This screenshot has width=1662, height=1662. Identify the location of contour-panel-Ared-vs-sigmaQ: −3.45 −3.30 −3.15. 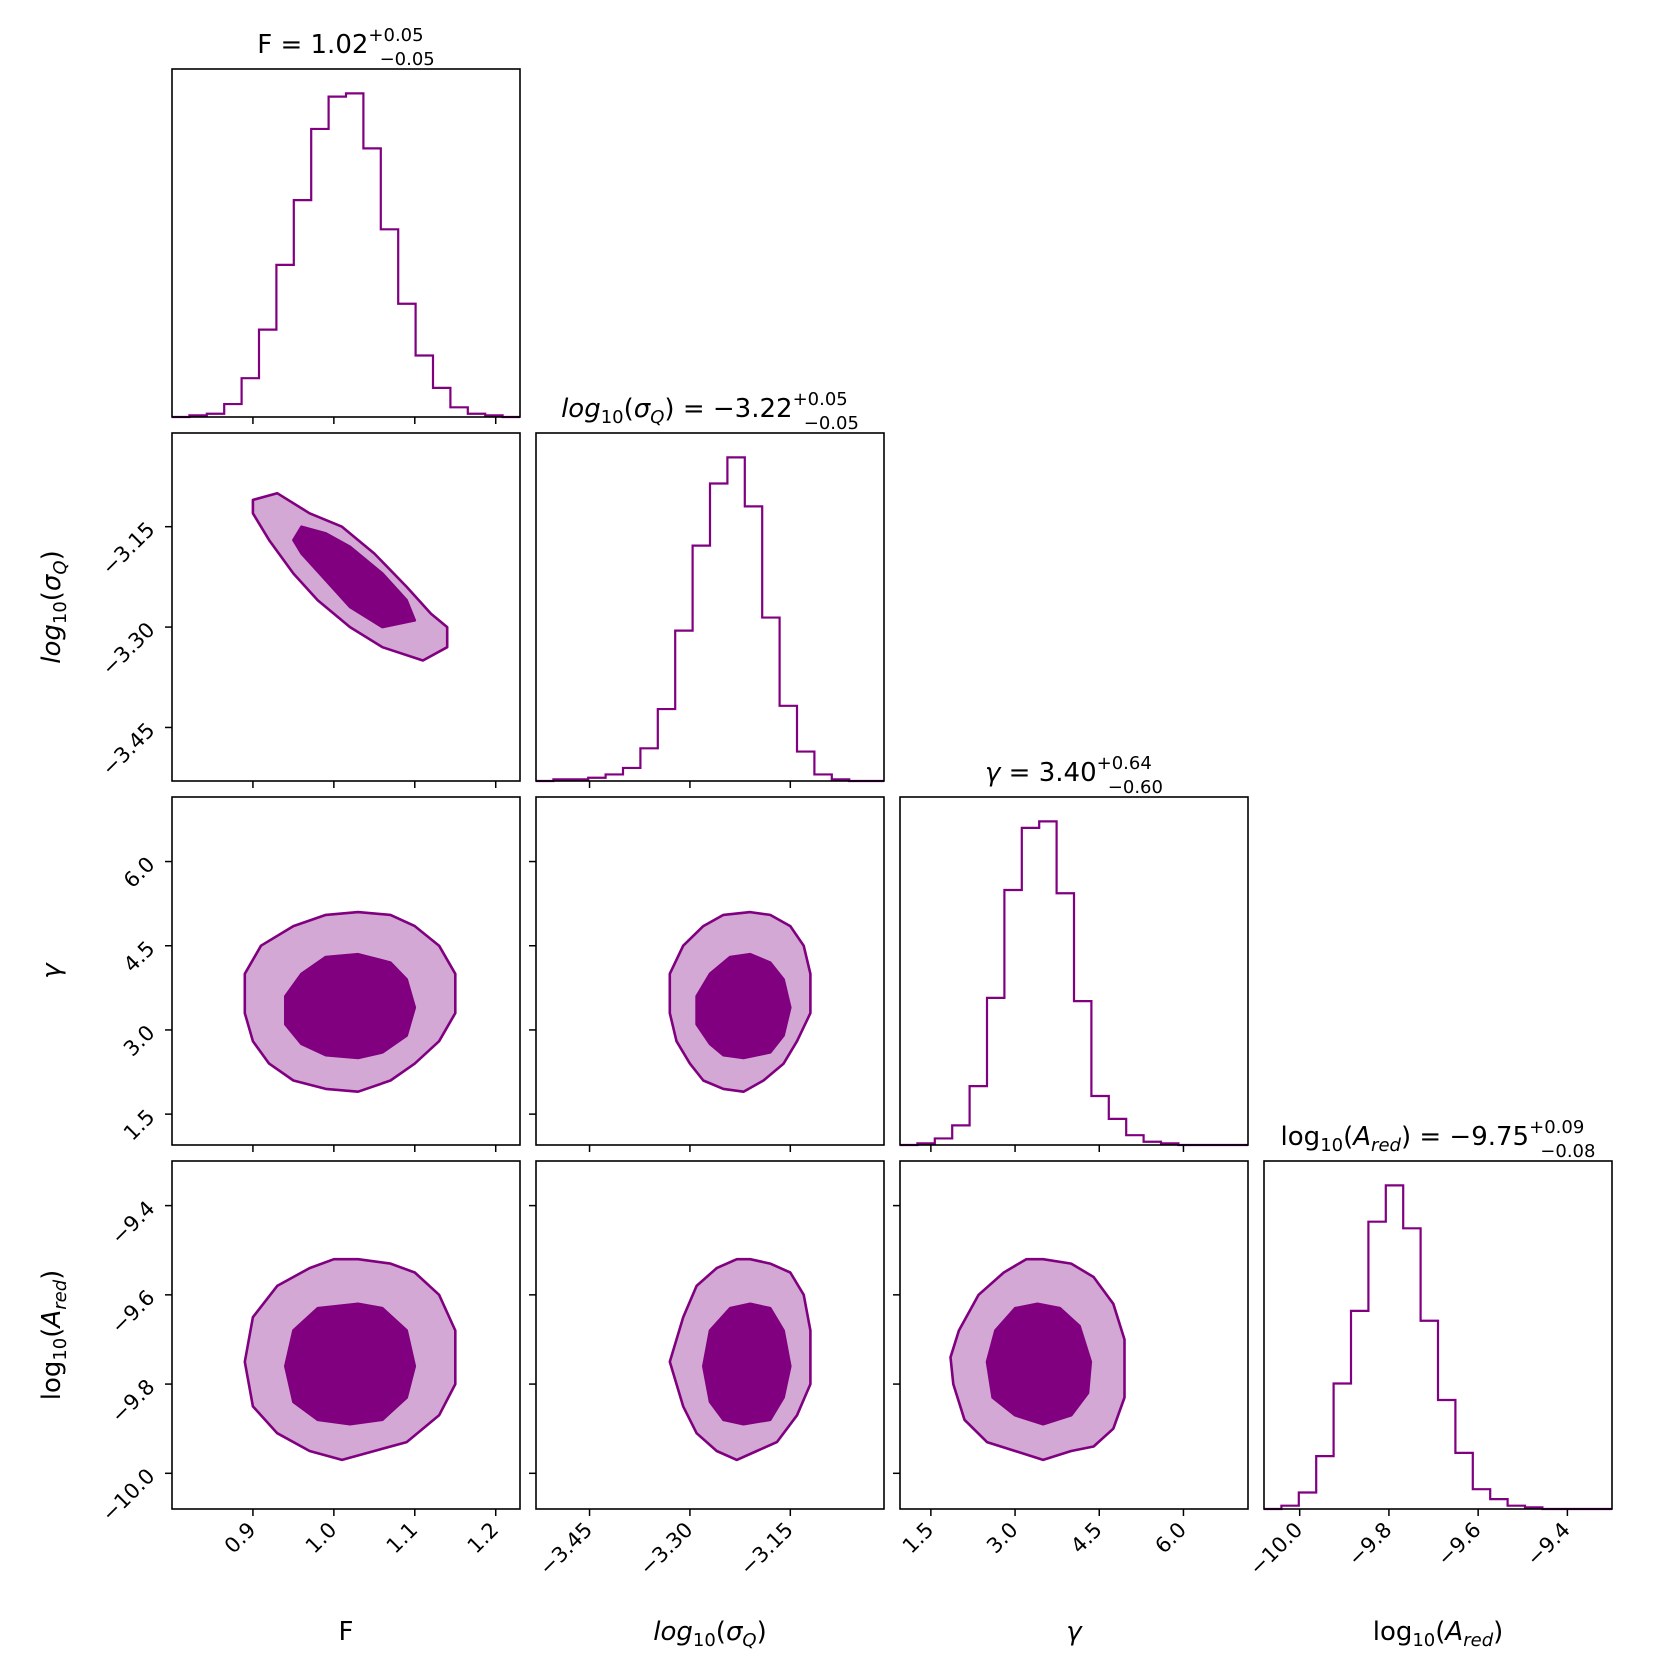
(707, 1370).